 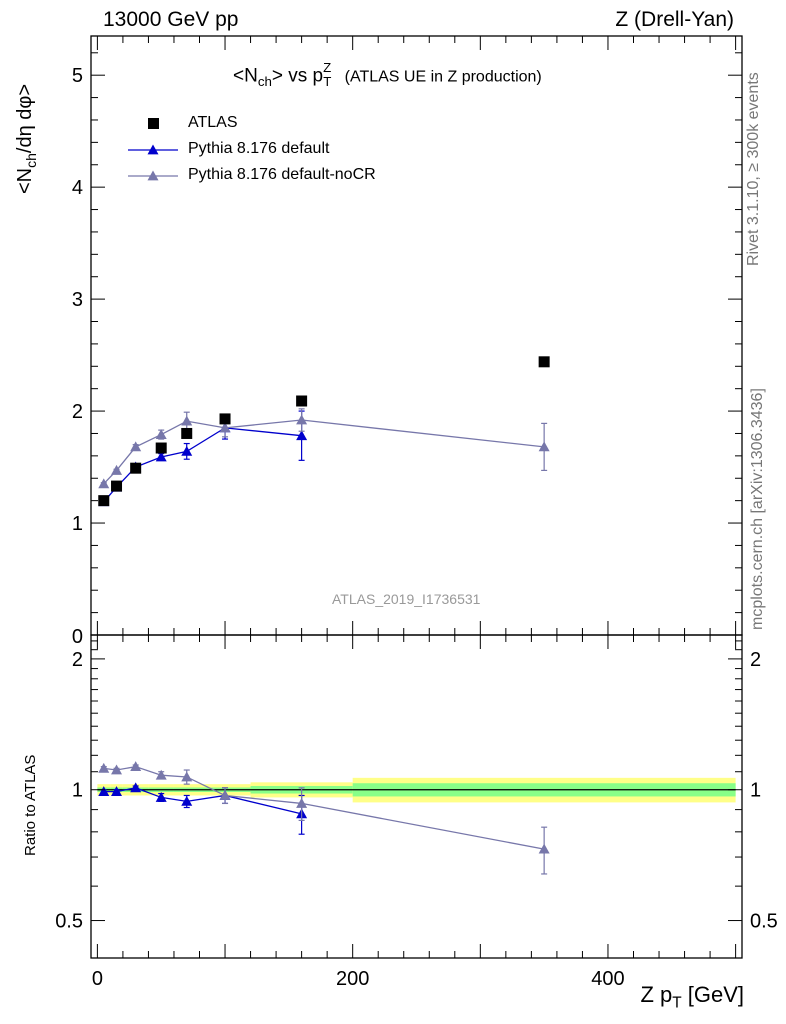 I want to click on xlabel-sub: T, so click(x=677, y=1003).